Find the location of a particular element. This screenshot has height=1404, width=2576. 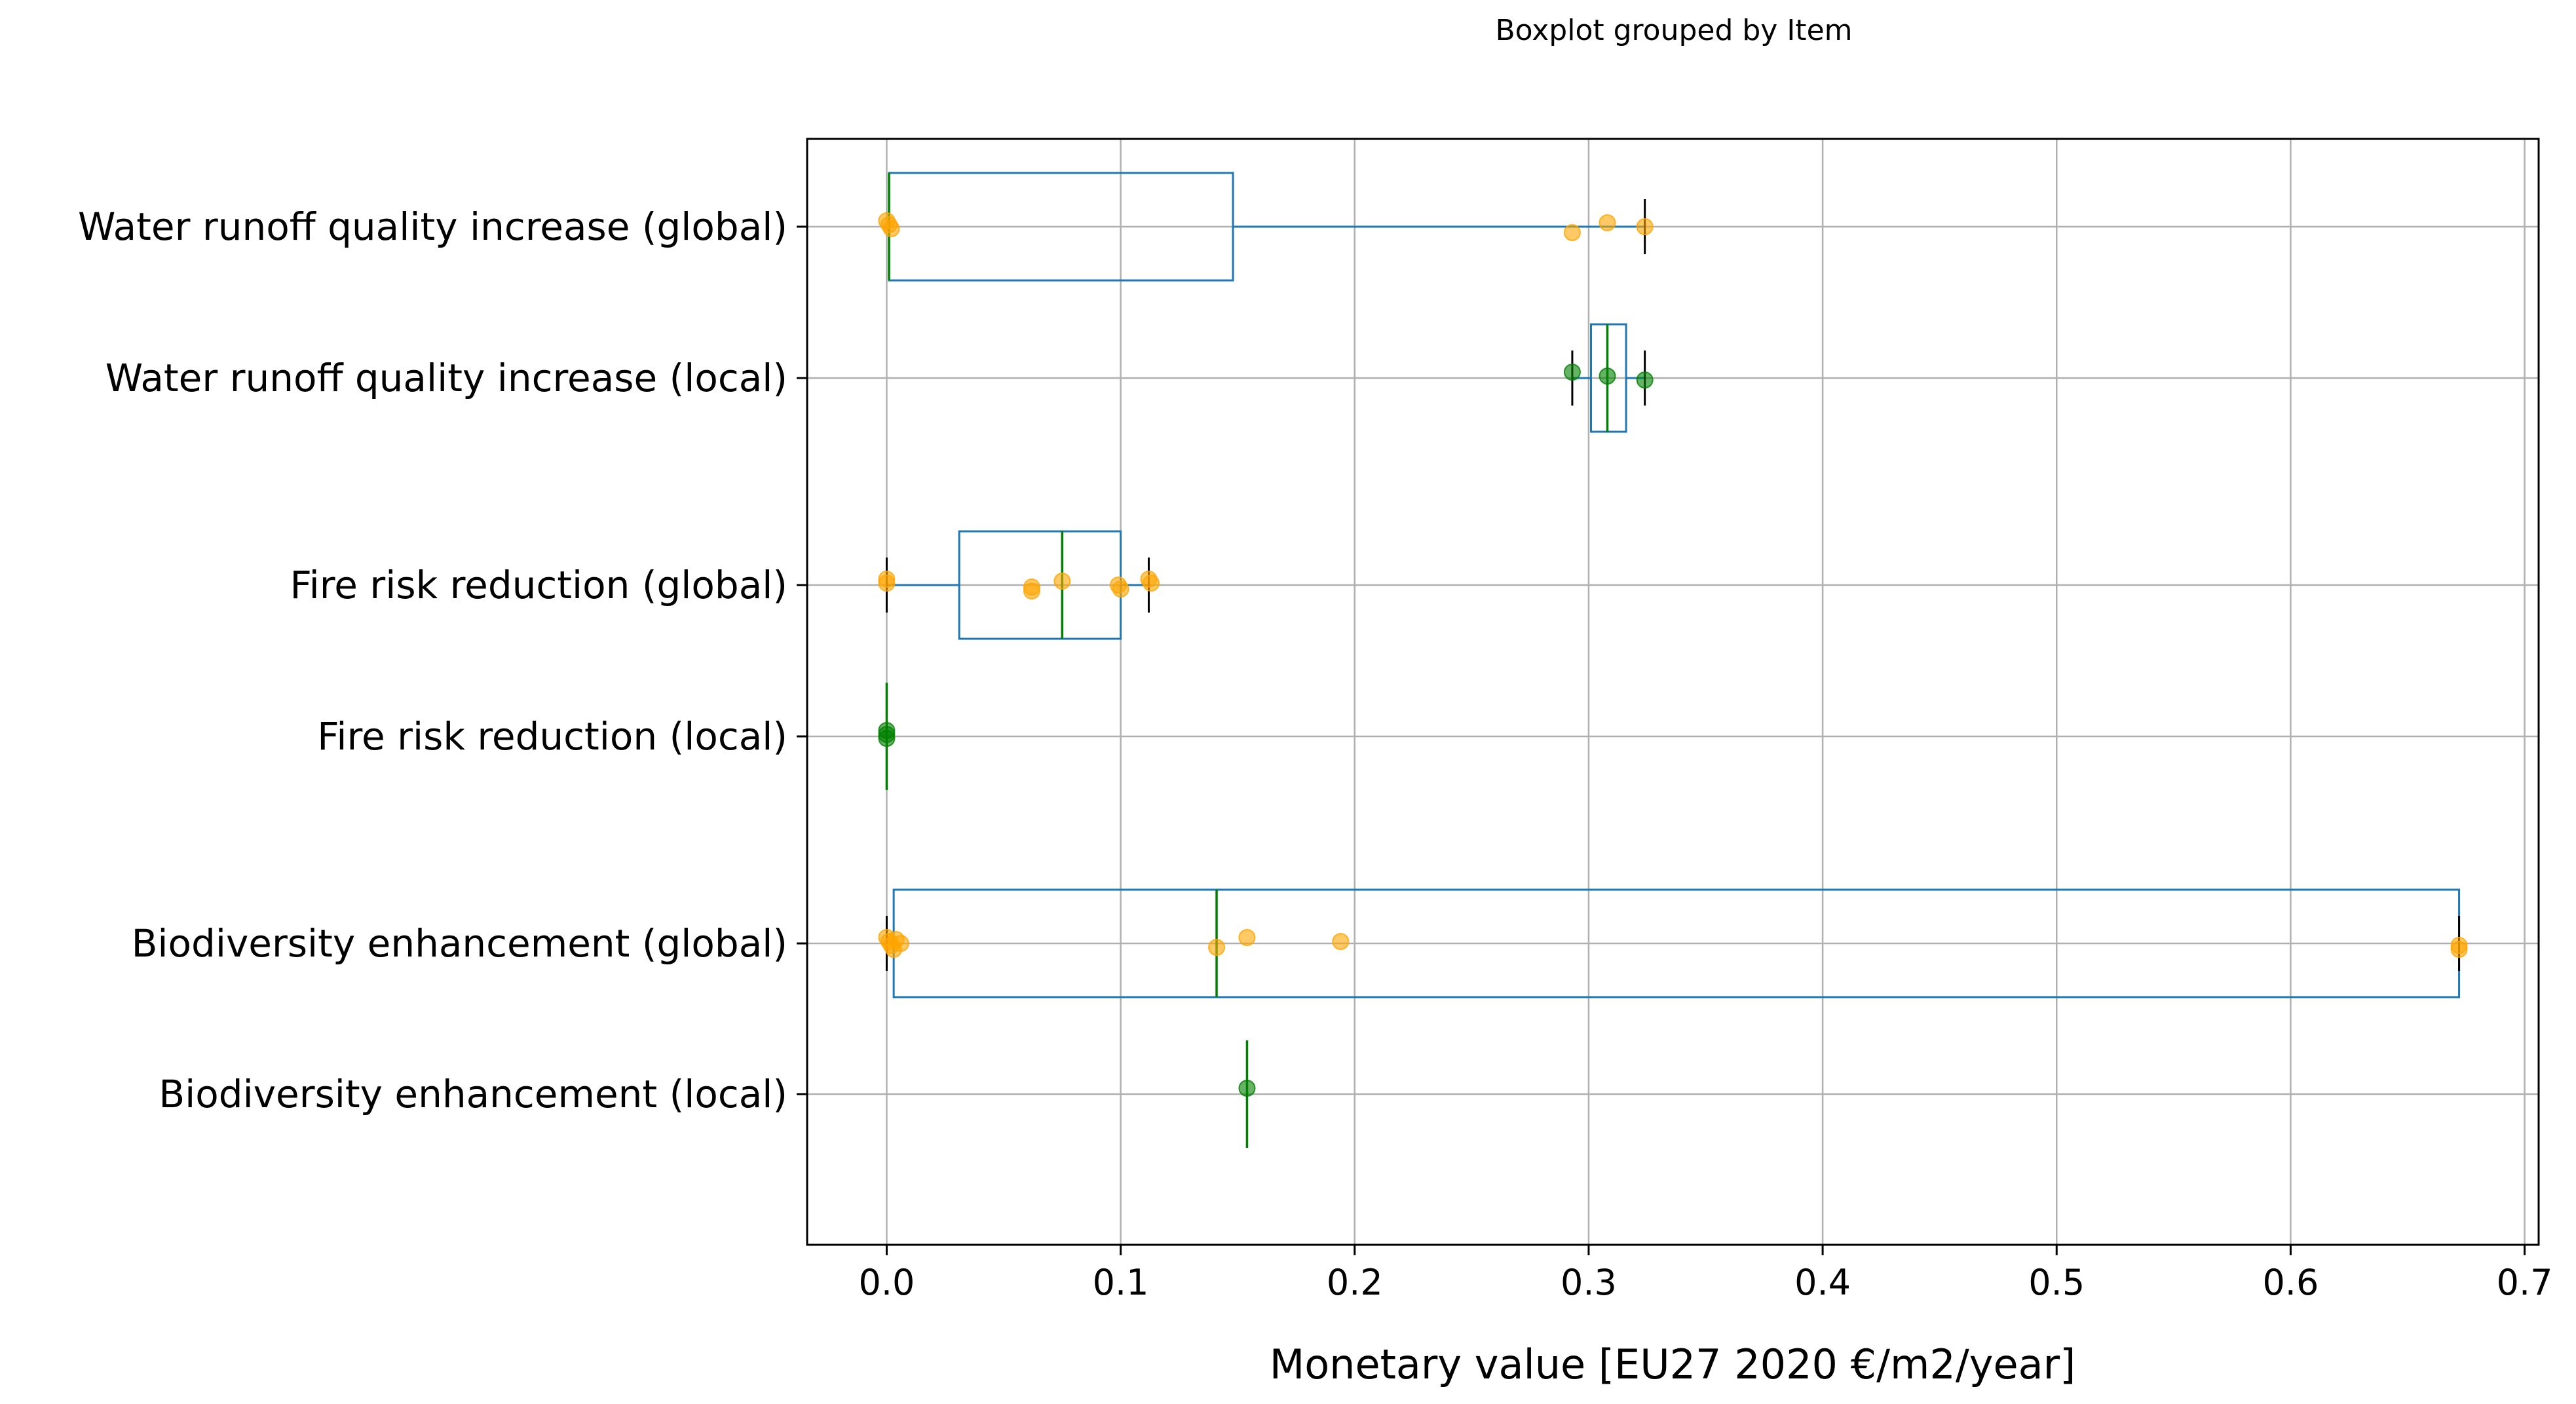

y-tick-label: Biodiversity enhancement (local) is located at coordinates (473, 1094).